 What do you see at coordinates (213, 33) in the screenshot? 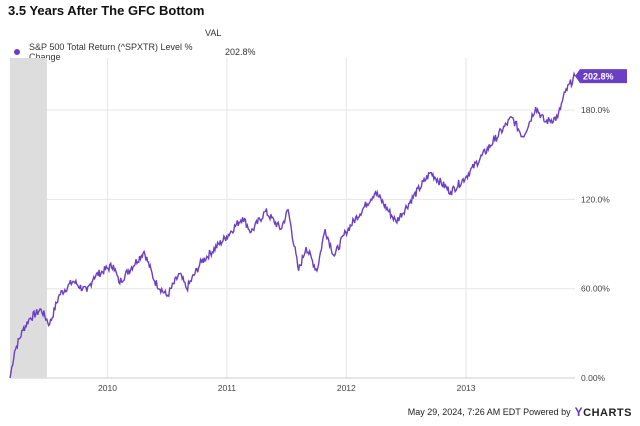
I see `legend-column-header: VAL` at bounding box center [213, 33].